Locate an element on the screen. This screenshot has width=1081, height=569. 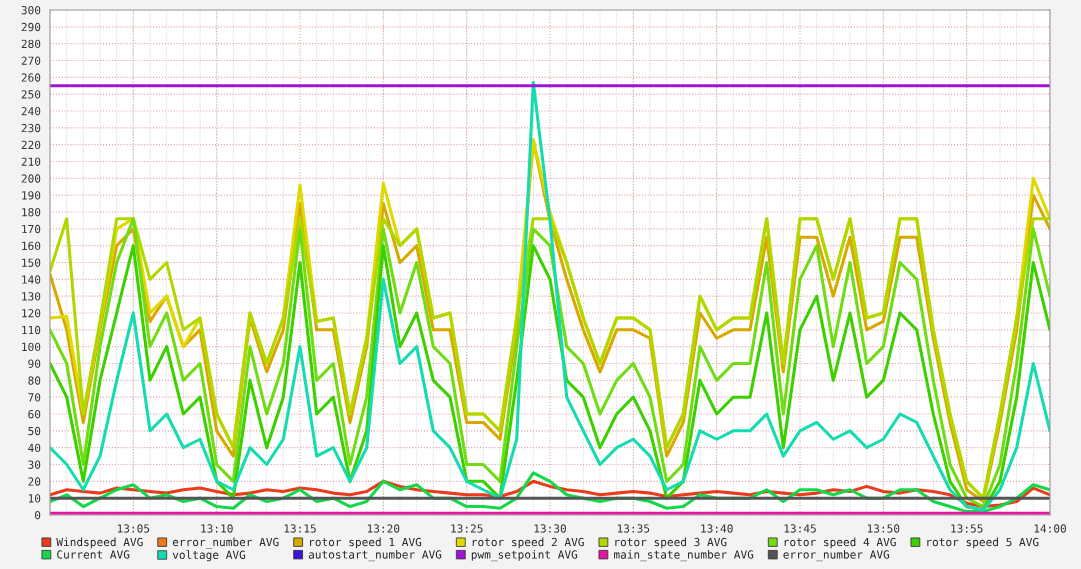
legend-label: rotor speed 5 AVG is located at coordinates (983, 543).